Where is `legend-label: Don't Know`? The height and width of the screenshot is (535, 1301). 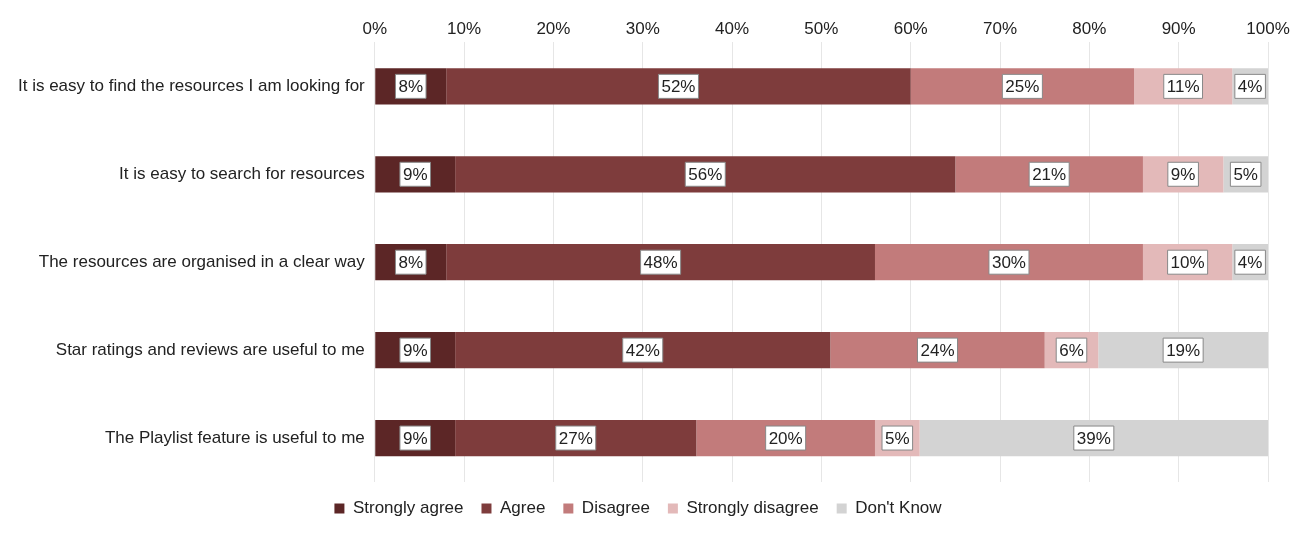 legend-label: Don't Know is located at coordinates (899, 508).